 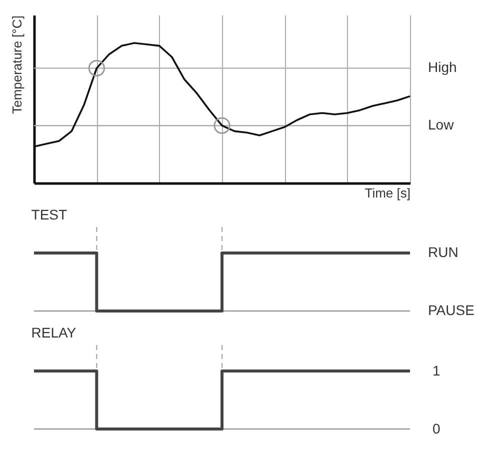 What do you see at coordinates (49, 214) in the screenshot?
I see `chart-title: TEST` at bounding box center [49, 214].